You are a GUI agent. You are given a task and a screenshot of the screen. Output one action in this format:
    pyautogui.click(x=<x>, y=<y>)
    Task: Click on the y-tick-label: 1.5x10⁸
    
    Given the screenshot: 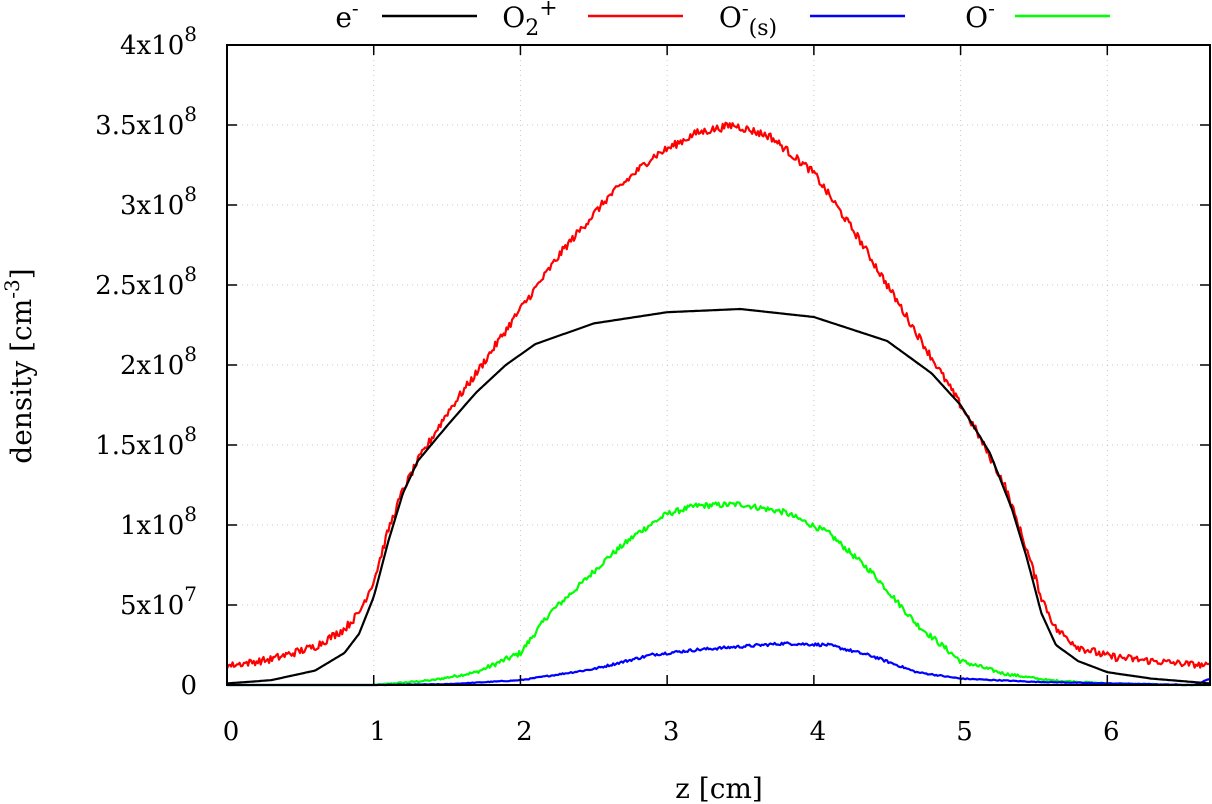 What is the action you would take?
    pyautogui.click(x=146, y=441)
    